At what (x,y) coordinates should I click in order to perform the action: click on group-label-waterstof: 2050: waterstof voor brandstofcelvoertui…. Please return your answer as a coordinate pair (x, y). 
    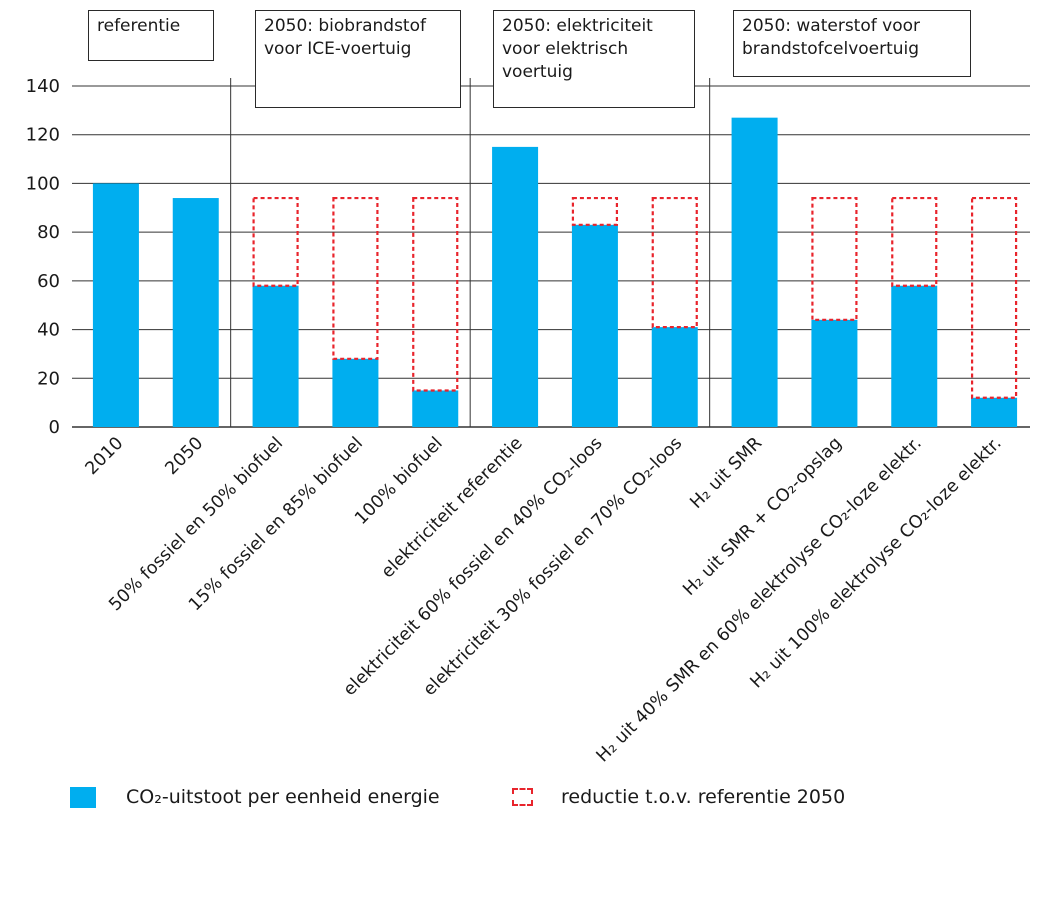
    Looking at the image, I should click on (852, 43).